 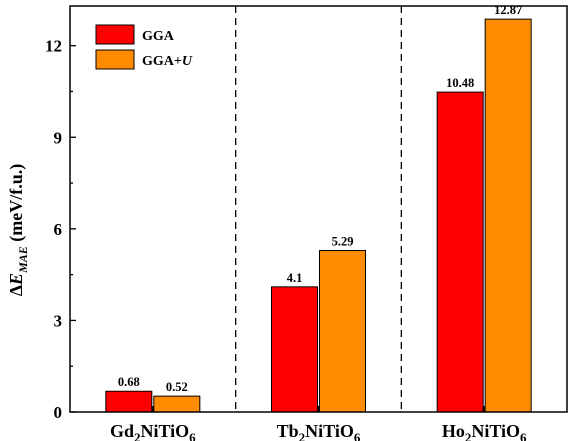 What do you see at coordinates (167, 61) in the screenshot?
I see `legend-label-gga-u: GGA+U` at bounding box center [167, 61].